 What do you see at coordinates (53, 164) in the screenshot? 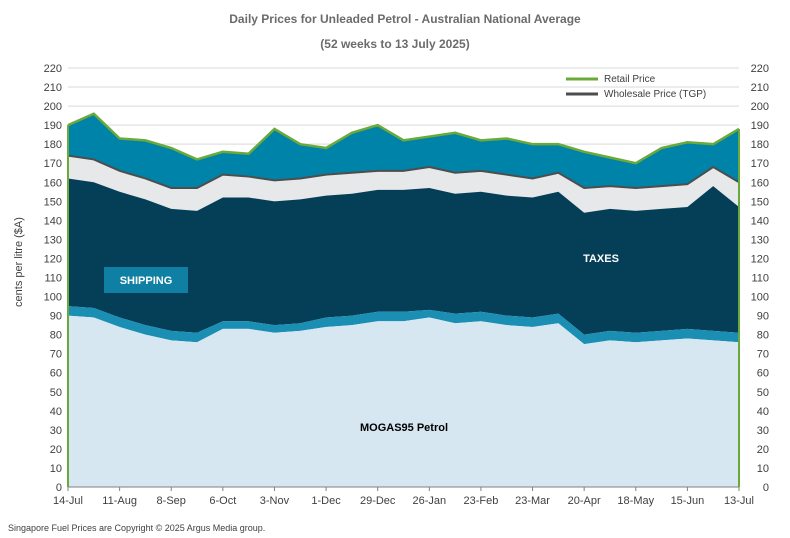
I see `y-tick-left-170: 170` at bounding box center [53, 164].